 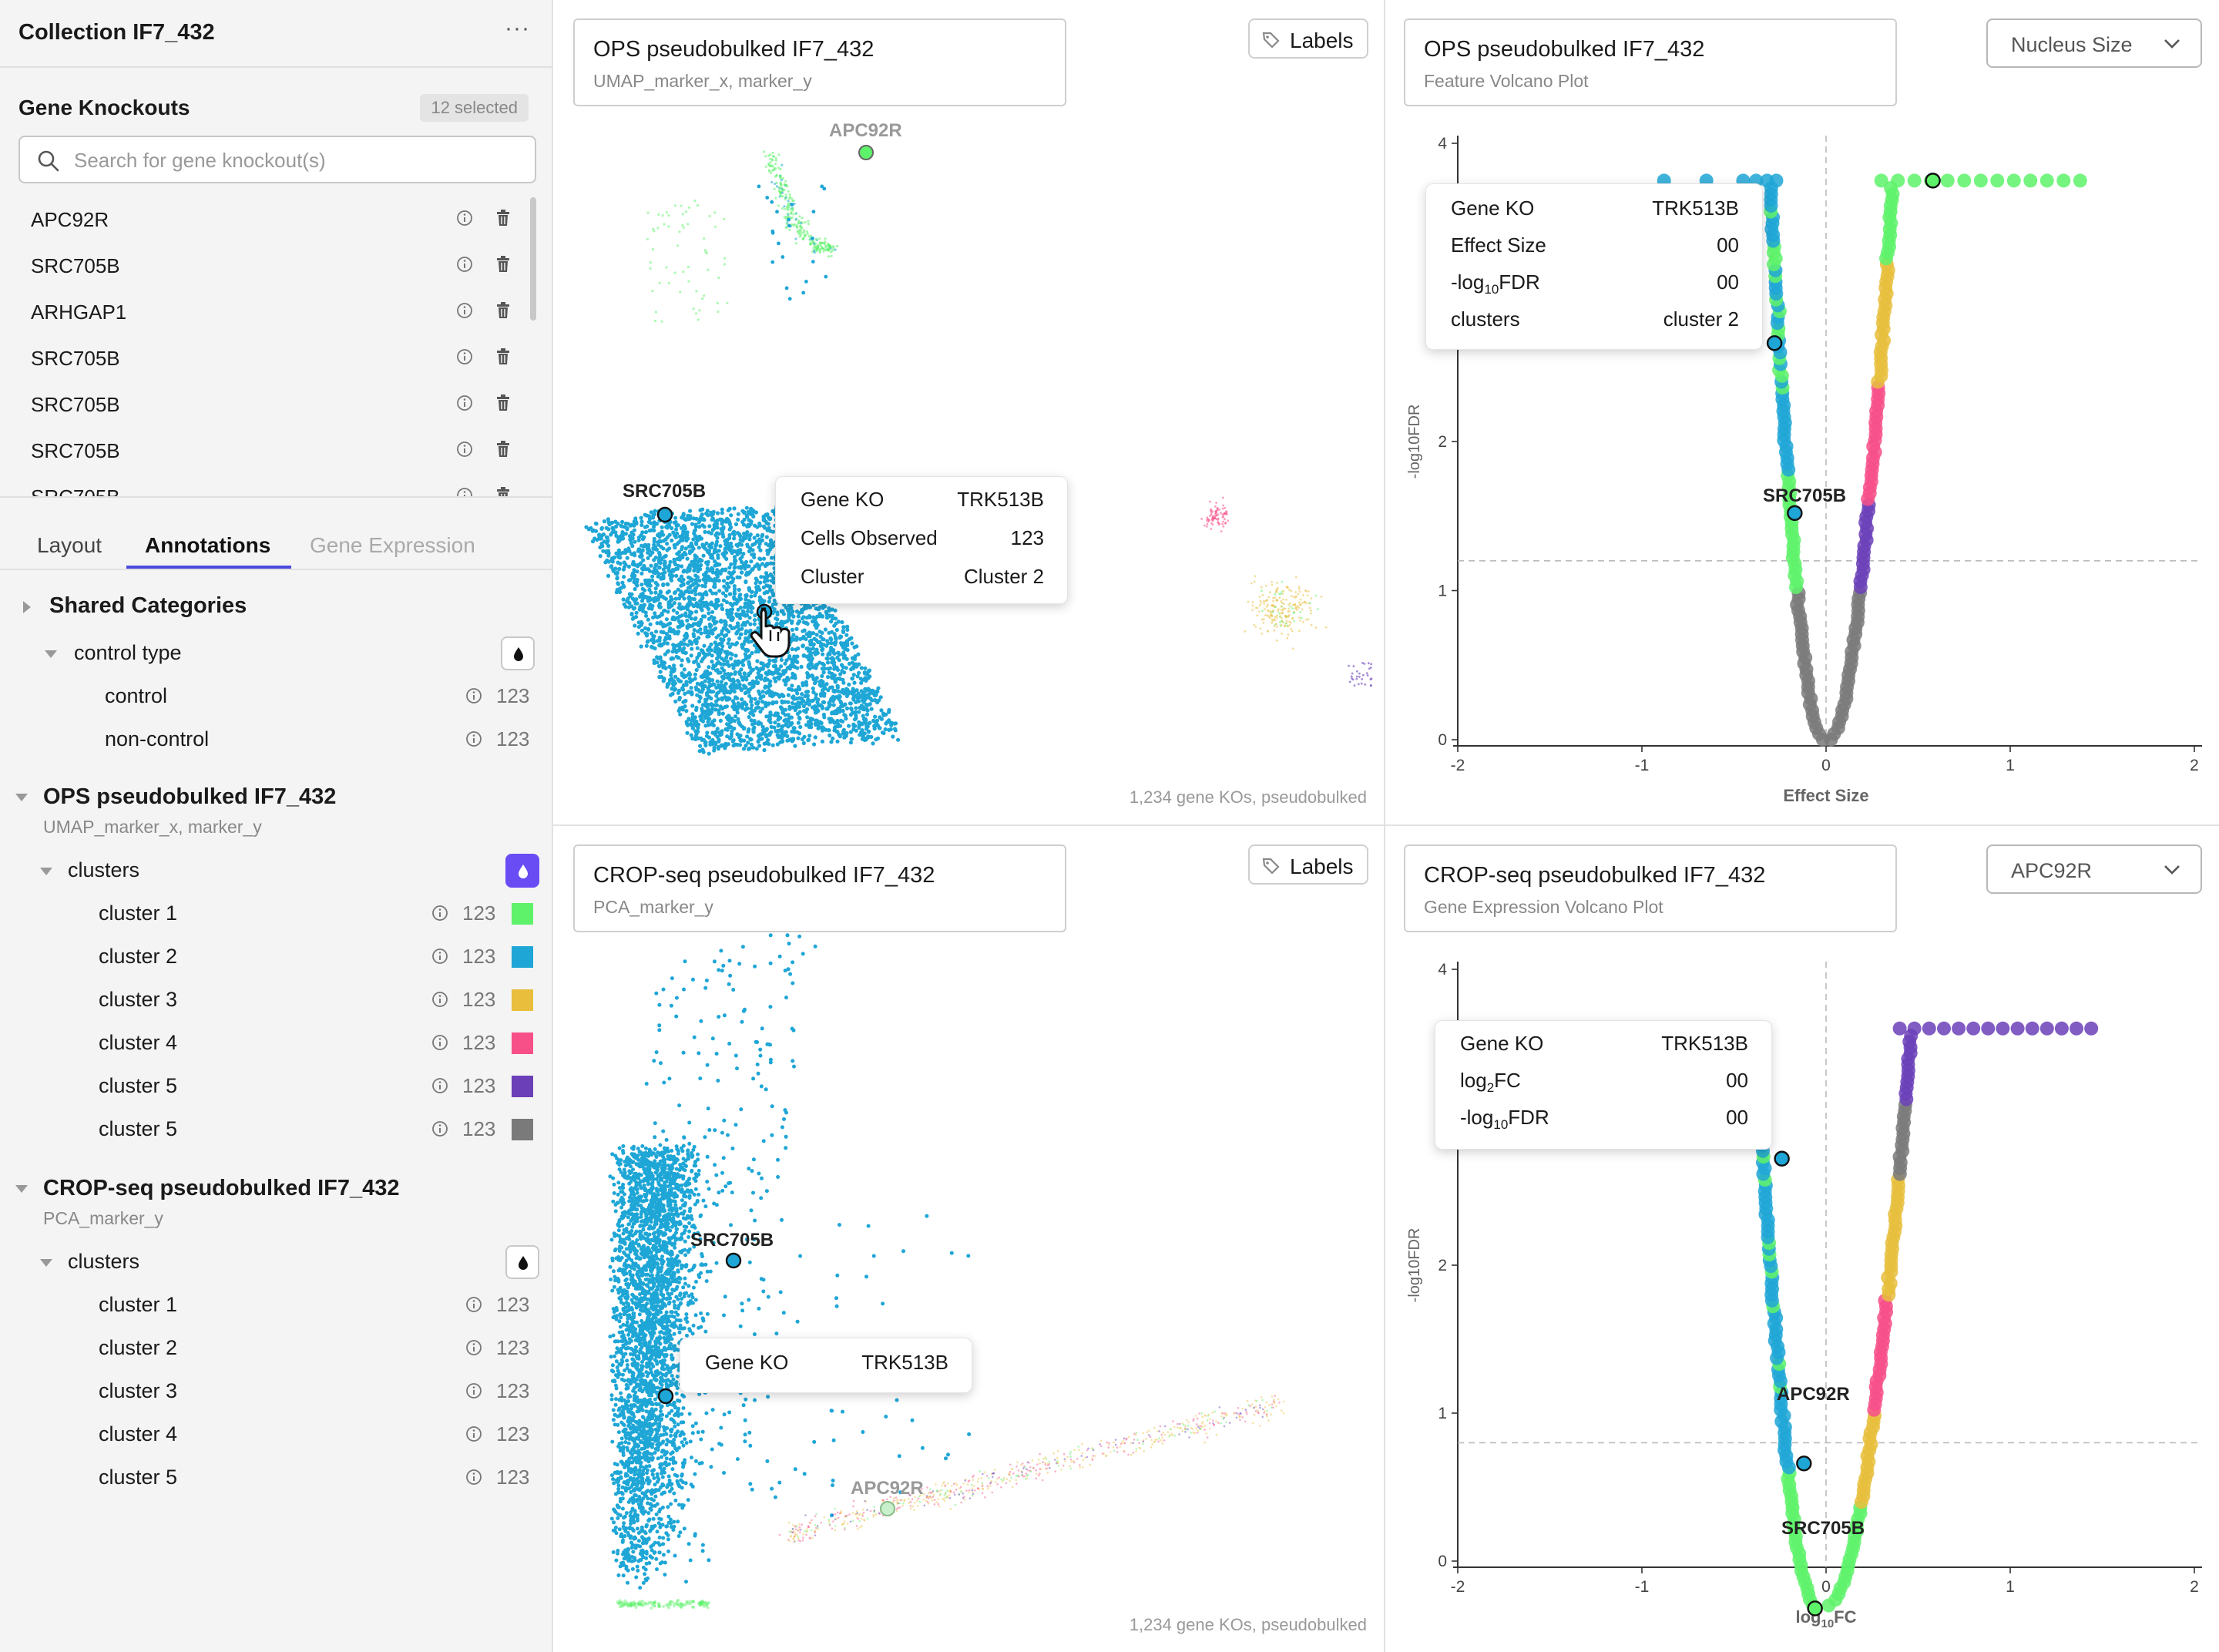 I want to click on ops-clusters-row: clusters, so click(x=276, y=872).